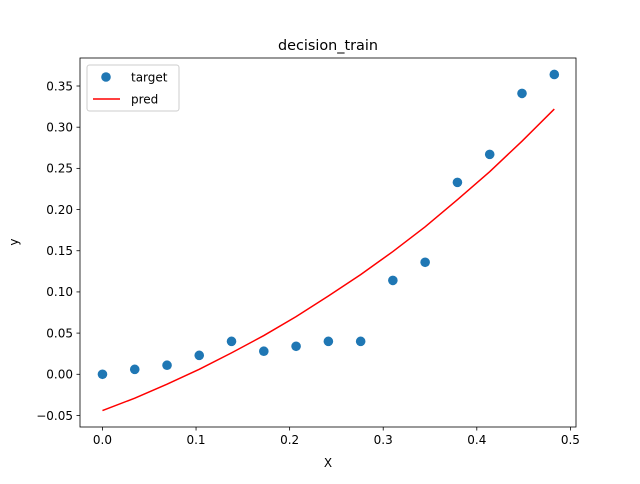 The width and height of the screenshot is (640, 484). I want to click on legend-marker-target, so click(106, 77).